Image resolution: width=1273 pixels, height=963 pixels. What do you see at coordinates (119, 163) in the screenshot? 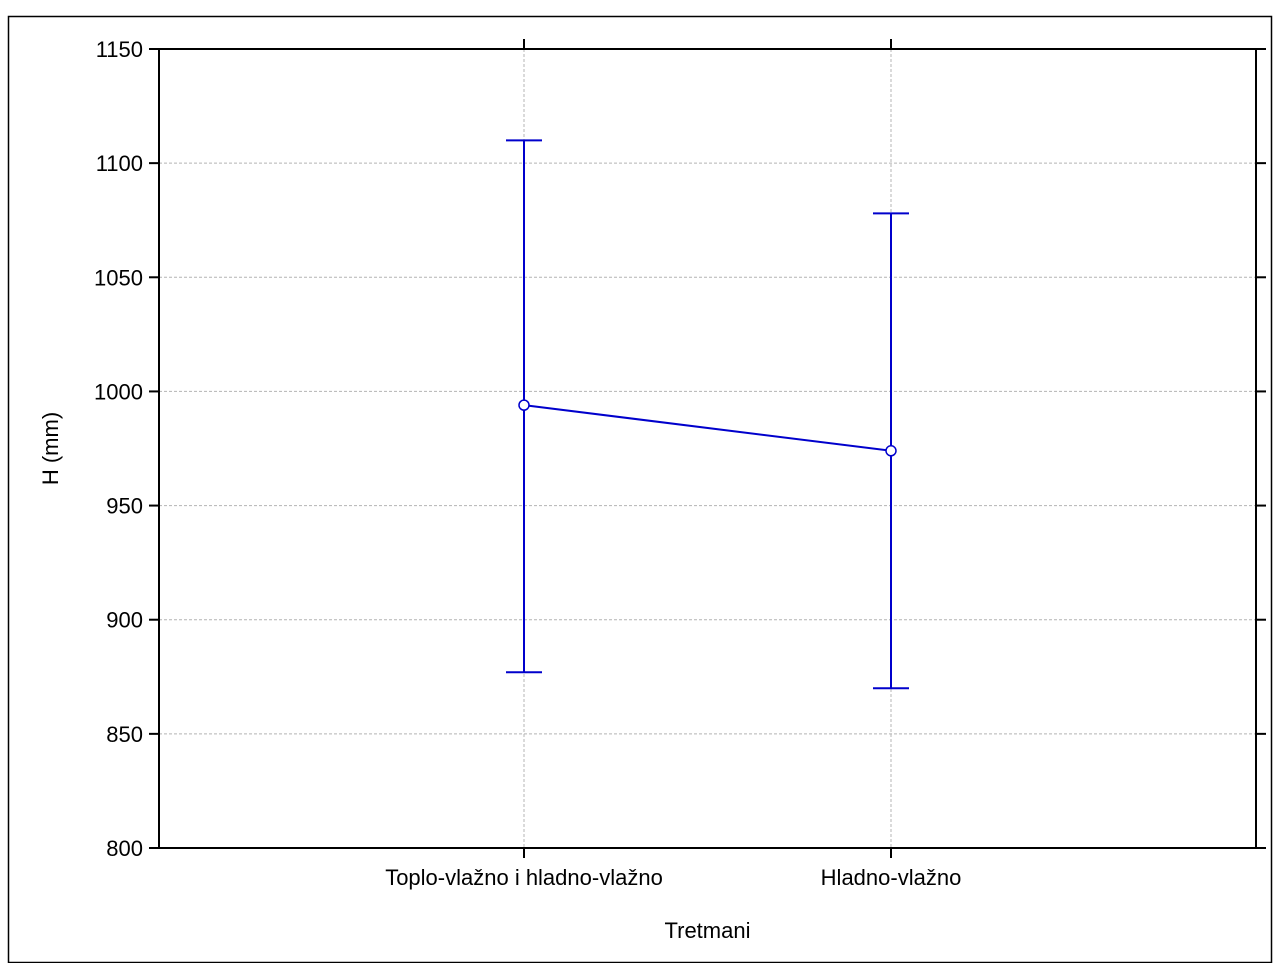
I see `y-tick-label: 1100` at bounding box center [119, 163].